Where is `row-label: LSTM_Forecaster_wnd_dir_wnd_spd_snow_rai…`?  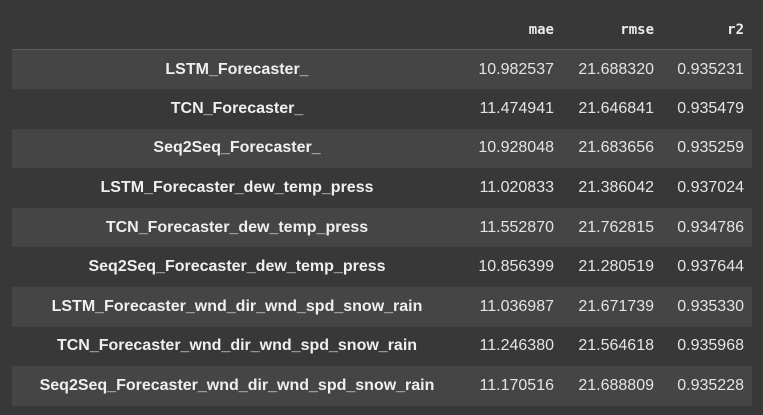 row-label: LSTM_Forecaster_wnd_dir_wnd_spd_snow_rai… is located at coordinates (237, 306).